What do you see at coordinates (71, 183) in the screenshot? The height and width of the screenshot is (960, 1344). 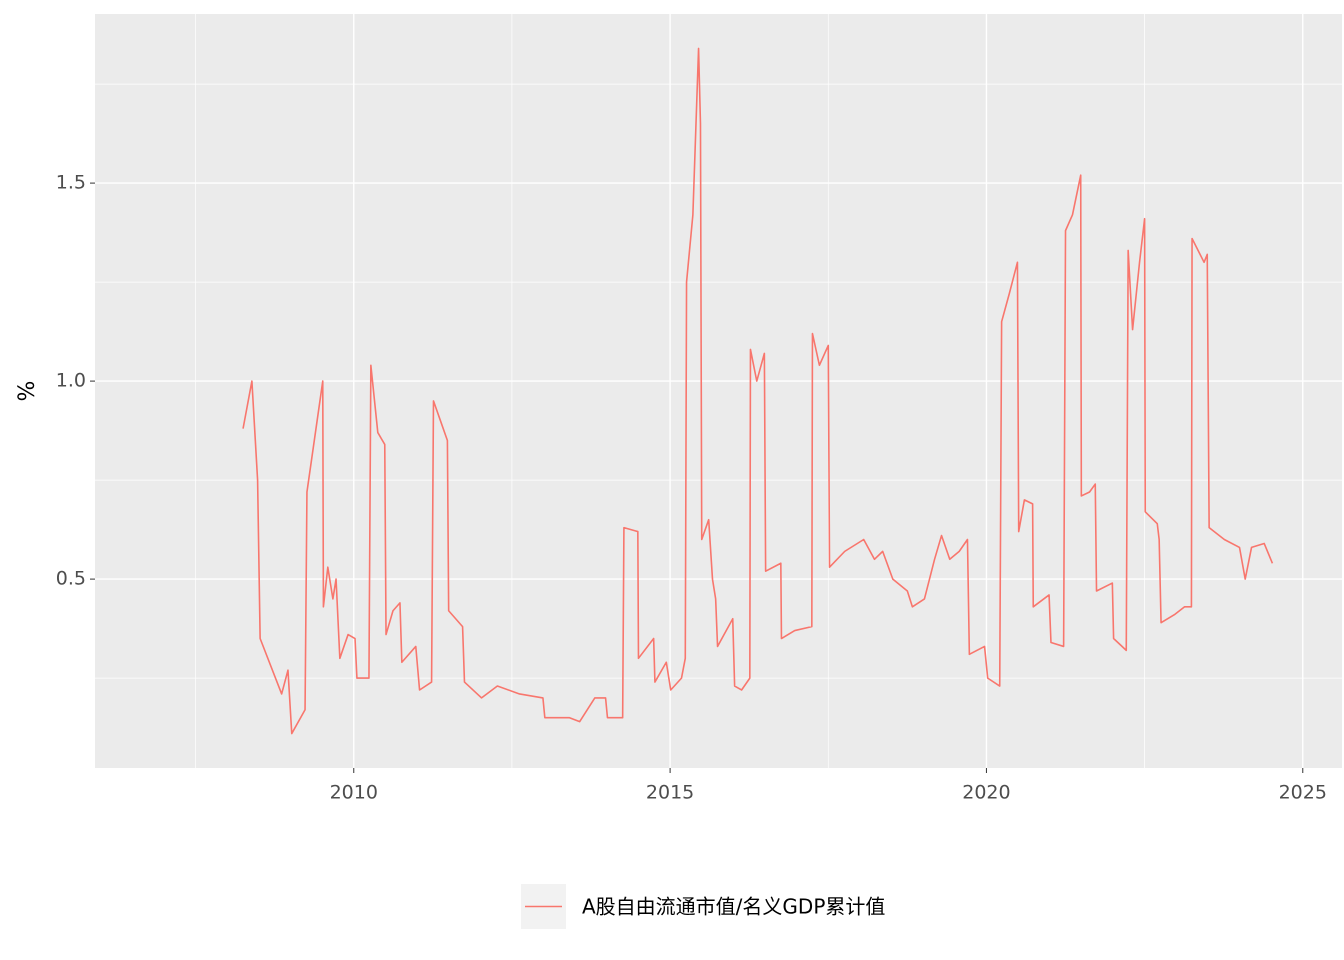 I see `y-tick-label: 1.5` at bounding box center [71, 183].